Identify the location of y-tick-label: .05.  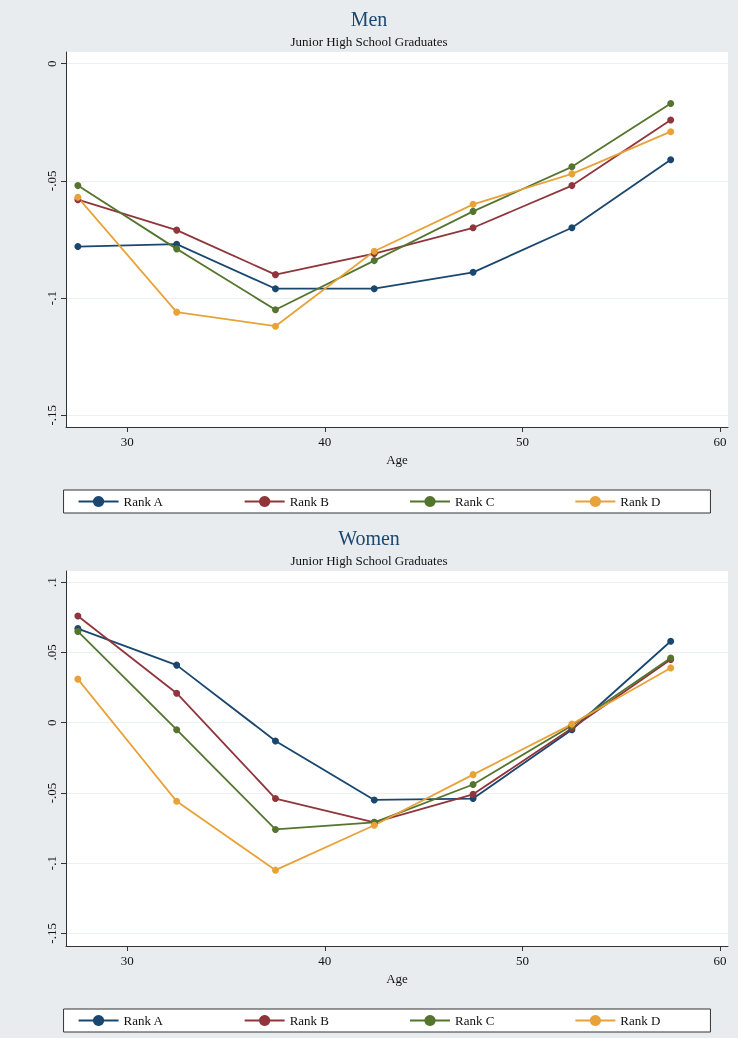
(51, 652).